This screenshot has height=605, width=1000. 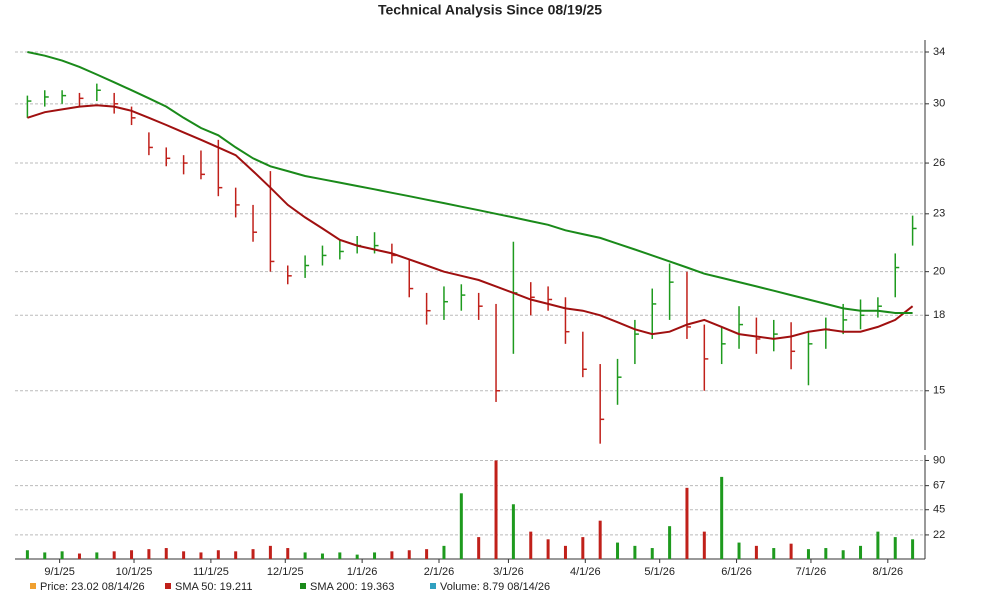 What do you see at coordinates (352, 587) in the screenshot?
I see `legend-label: SMA 200: 19.363` at bounding box center [352, 587].